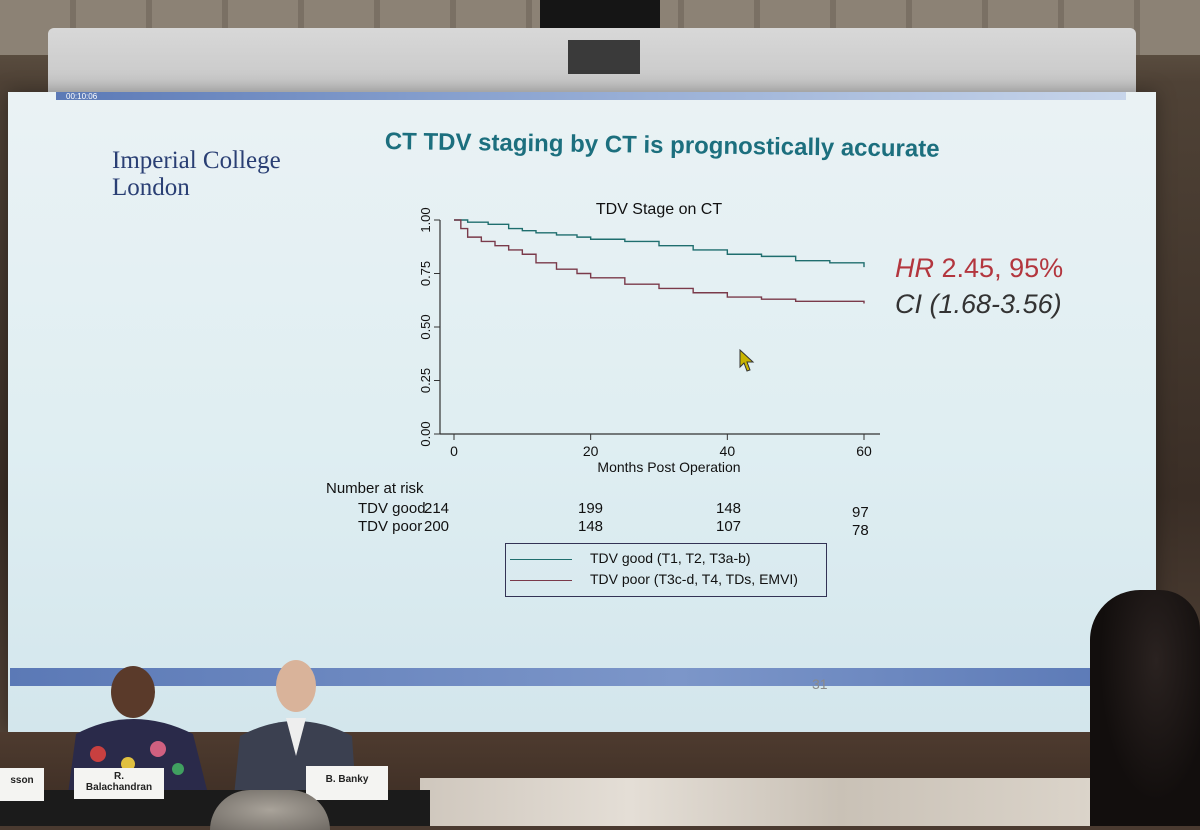 Image resolution: width=1200 pixels, height=830 pixels. I want to click on legend-swatch-good, so click(541, 559).